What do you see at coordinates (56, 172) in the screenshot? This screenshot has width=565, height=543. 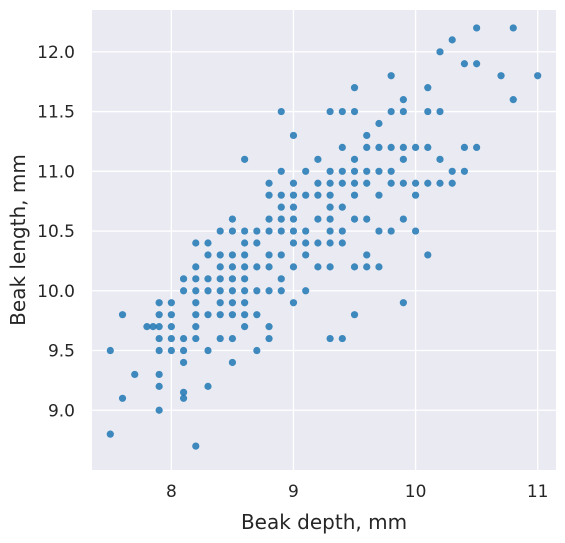 I see `y-tick-label: 11.0` at bounding box center [56, 172].